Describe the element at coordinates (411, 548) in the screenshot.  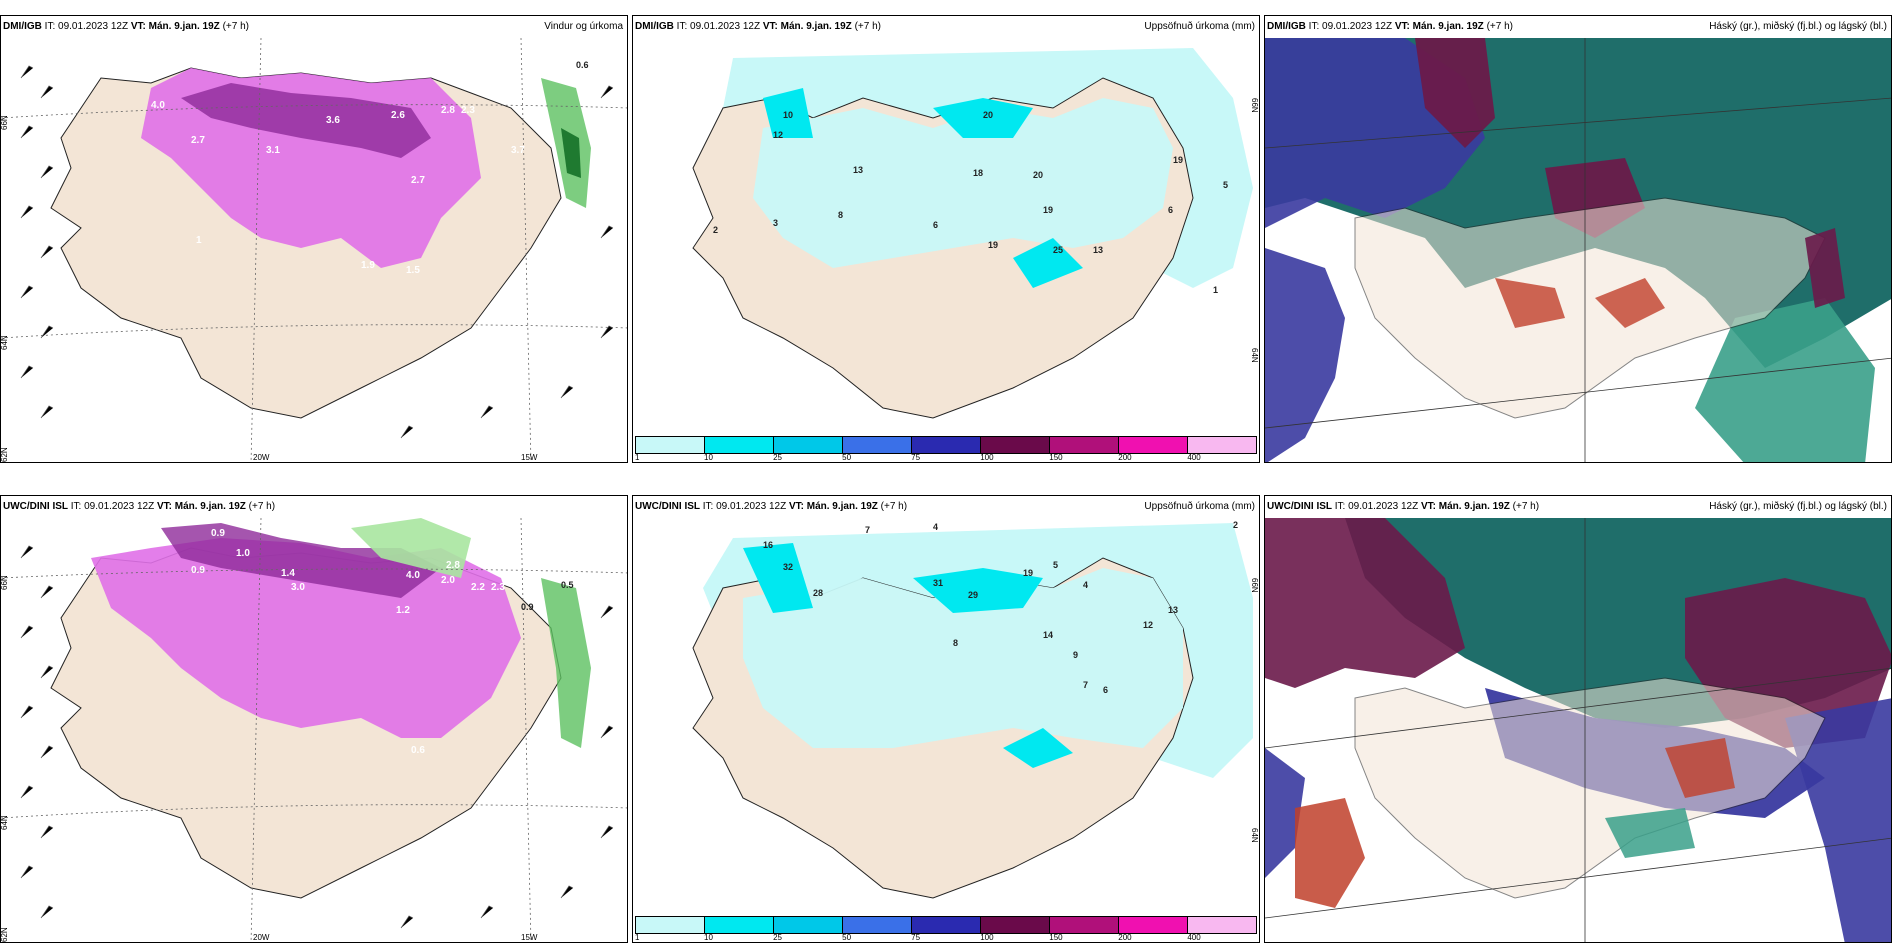
I see `precip-area-green` at that location.